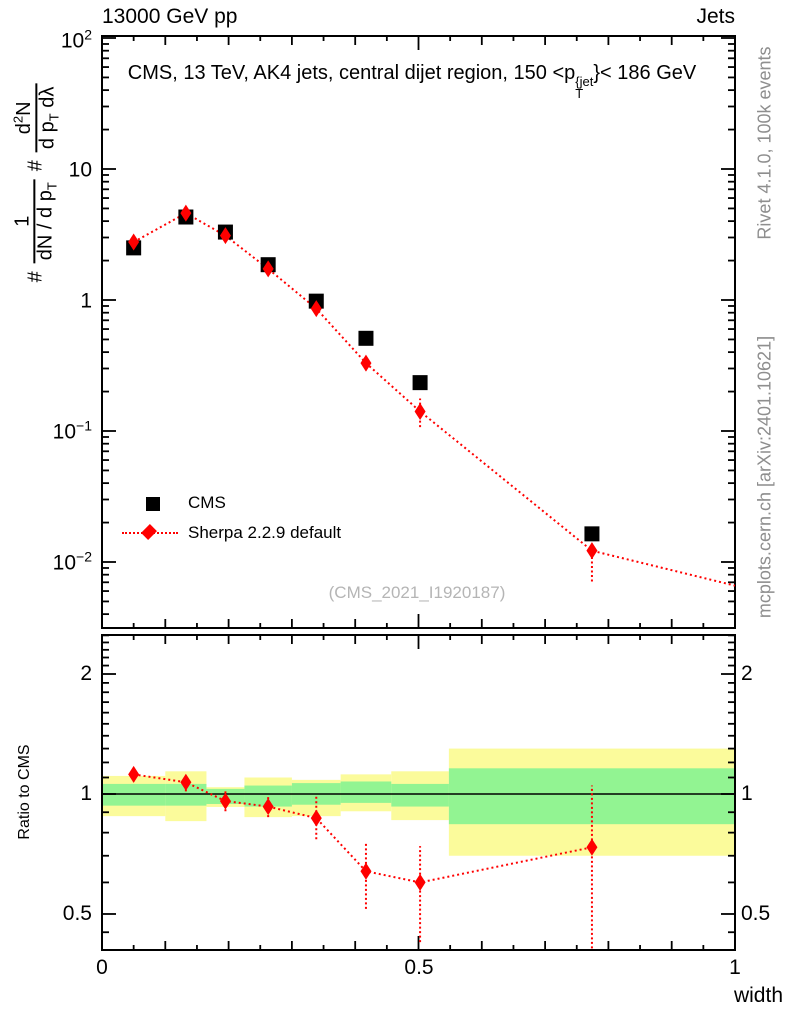 The height and width of the screenshot is (1024, 786). What do you see at coordinates (86, 301) in the screenshot?
I see `y-tick-label-1: 1` at bounding box center [86, 301].